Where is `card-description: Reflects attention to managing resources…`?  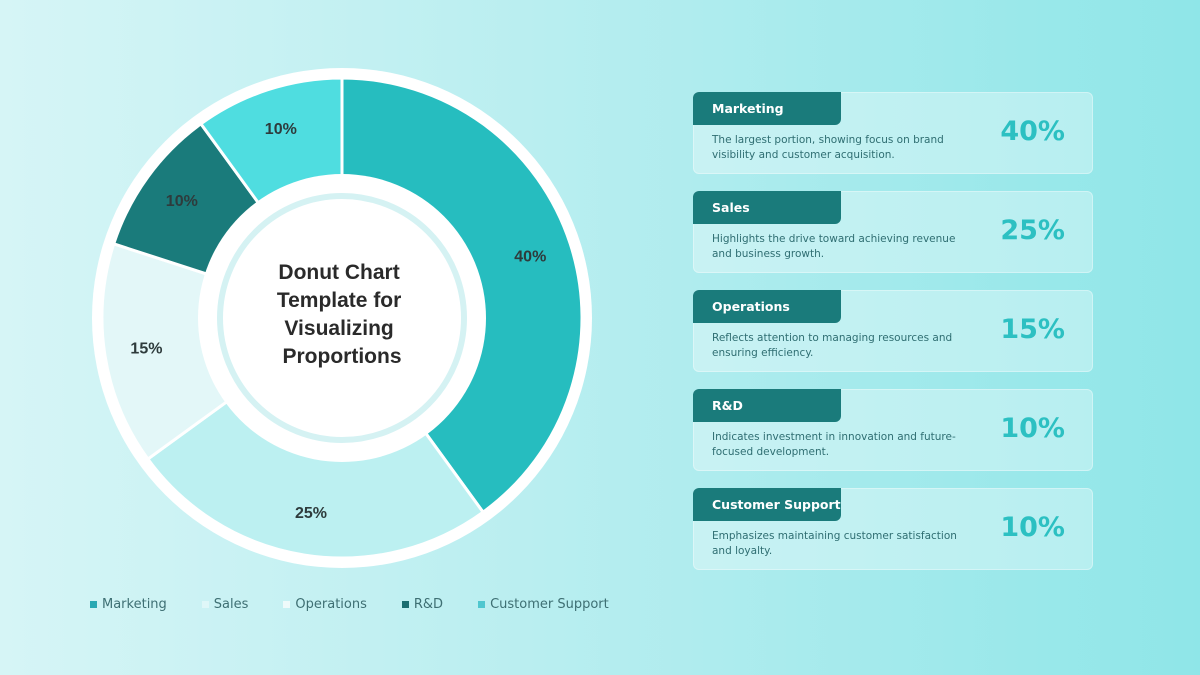 card-description: Reflects attention to managing resources… is located at coordinates (832, 345).